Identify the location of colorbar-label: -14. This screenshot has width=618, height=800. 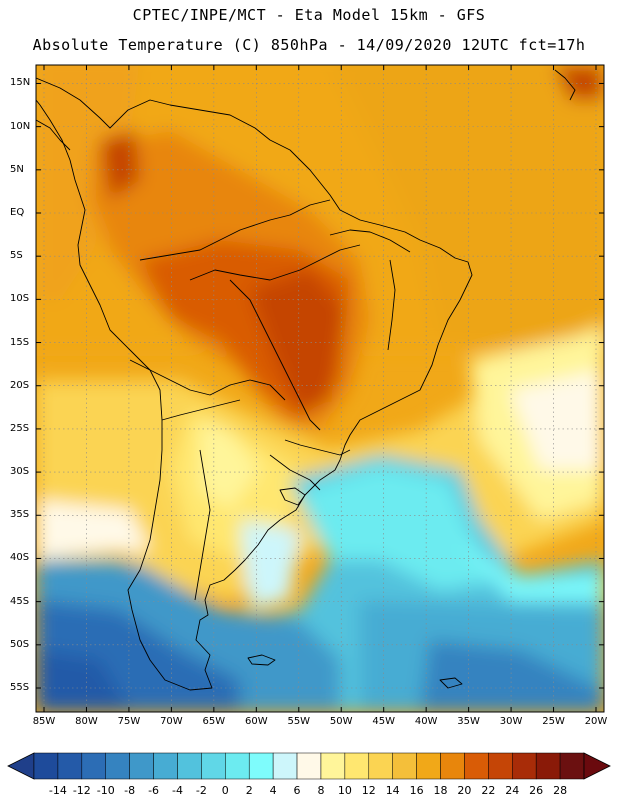
(57, 790).